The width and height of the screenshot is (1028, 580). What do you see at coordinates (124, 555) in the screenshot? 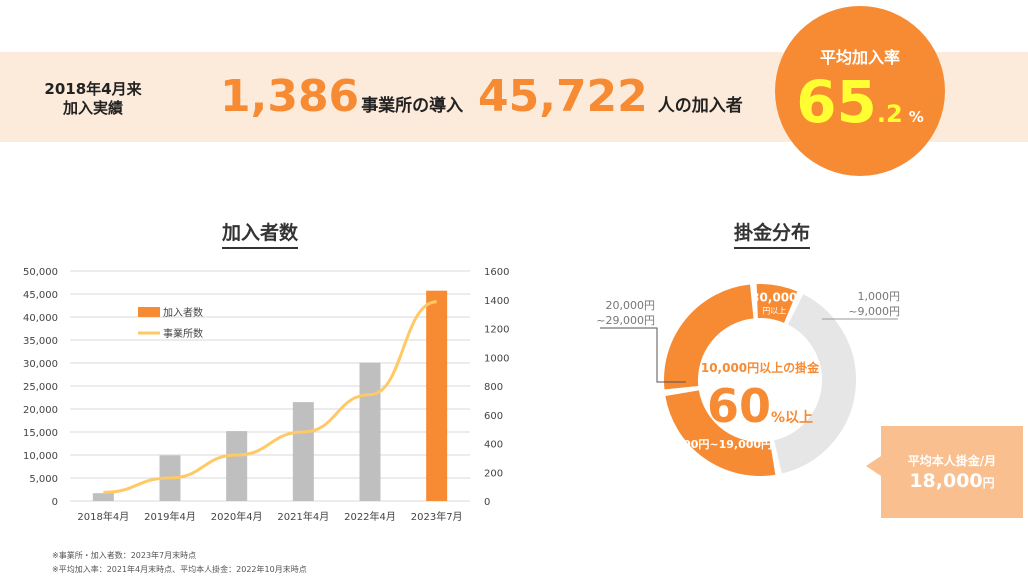
I see `note-1: ※事業所・加入者数：2023年7月末時点` at bounding box center [124, 555].